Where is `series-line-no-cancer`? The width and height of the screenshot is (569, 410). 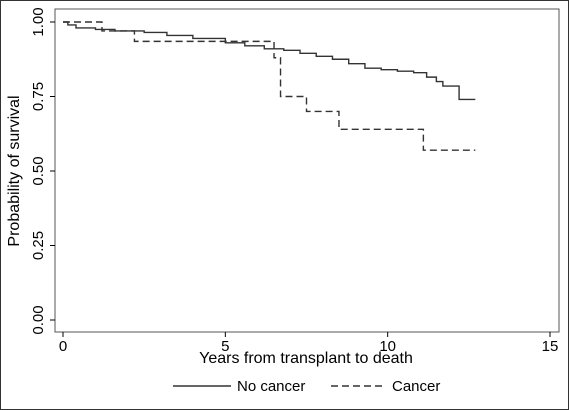 series-line-no-cancer is located at coordinates (269, 61).